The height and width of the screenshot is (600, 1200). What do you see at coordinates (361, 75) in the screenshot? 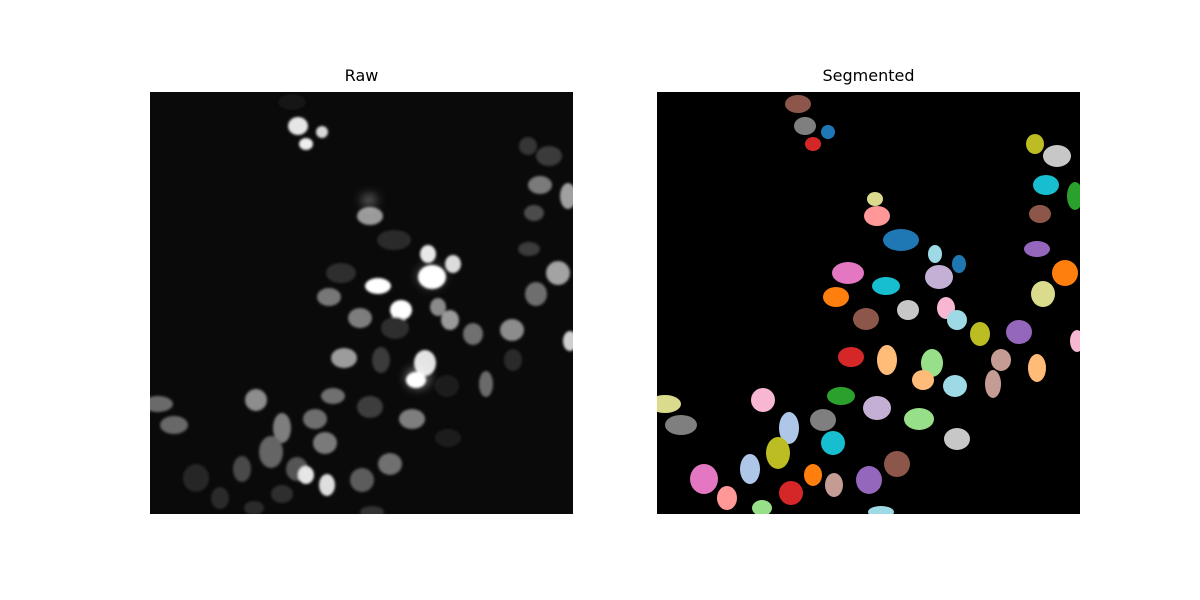
I see `raw-panel-title: Raw` at bounding box center [361, 75].